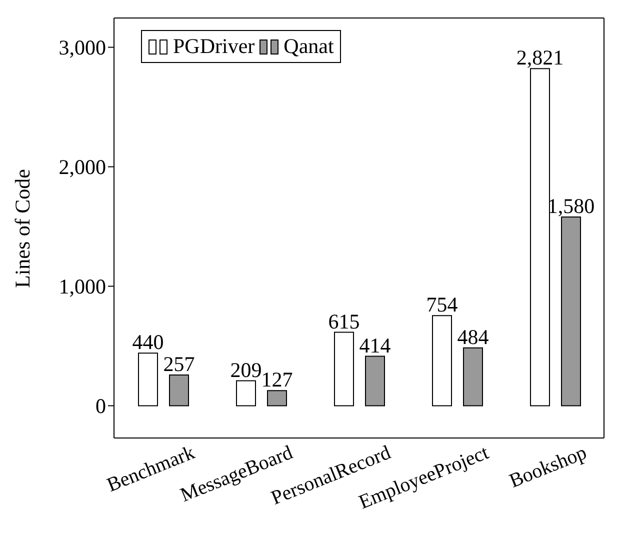  What do you see at coordinates (277, 380) in the screenshot?
I see `data-label: 127` at bounding box center [277, 380].